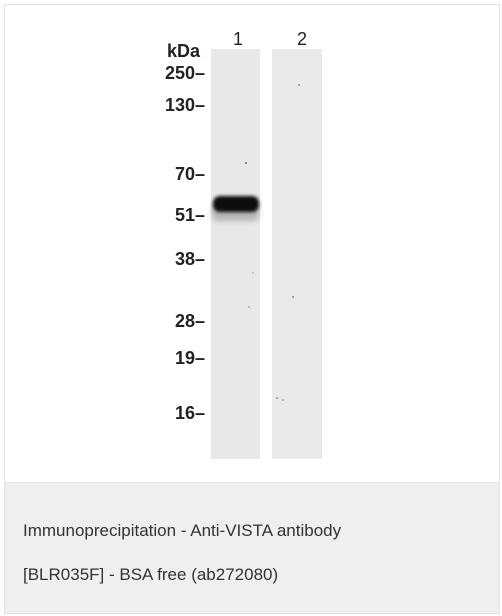 This screenshot has width=502, height=616. What do you see at coordinates (266, 254) in the screenshot?
I see `blot-image` at bounding box center [266, 254].